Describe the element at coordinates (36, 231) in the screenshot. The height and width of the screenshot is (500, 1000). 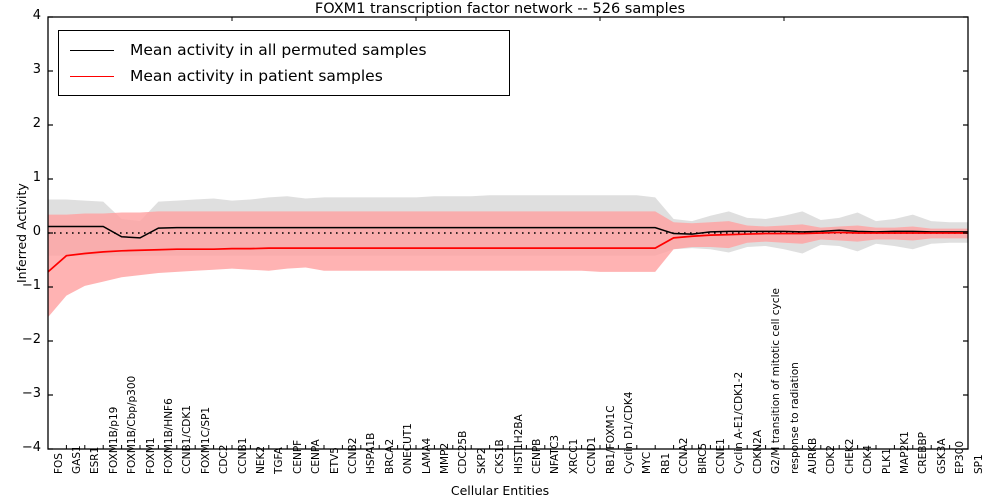
I see `y-axis-tick-label: 0` at that location.